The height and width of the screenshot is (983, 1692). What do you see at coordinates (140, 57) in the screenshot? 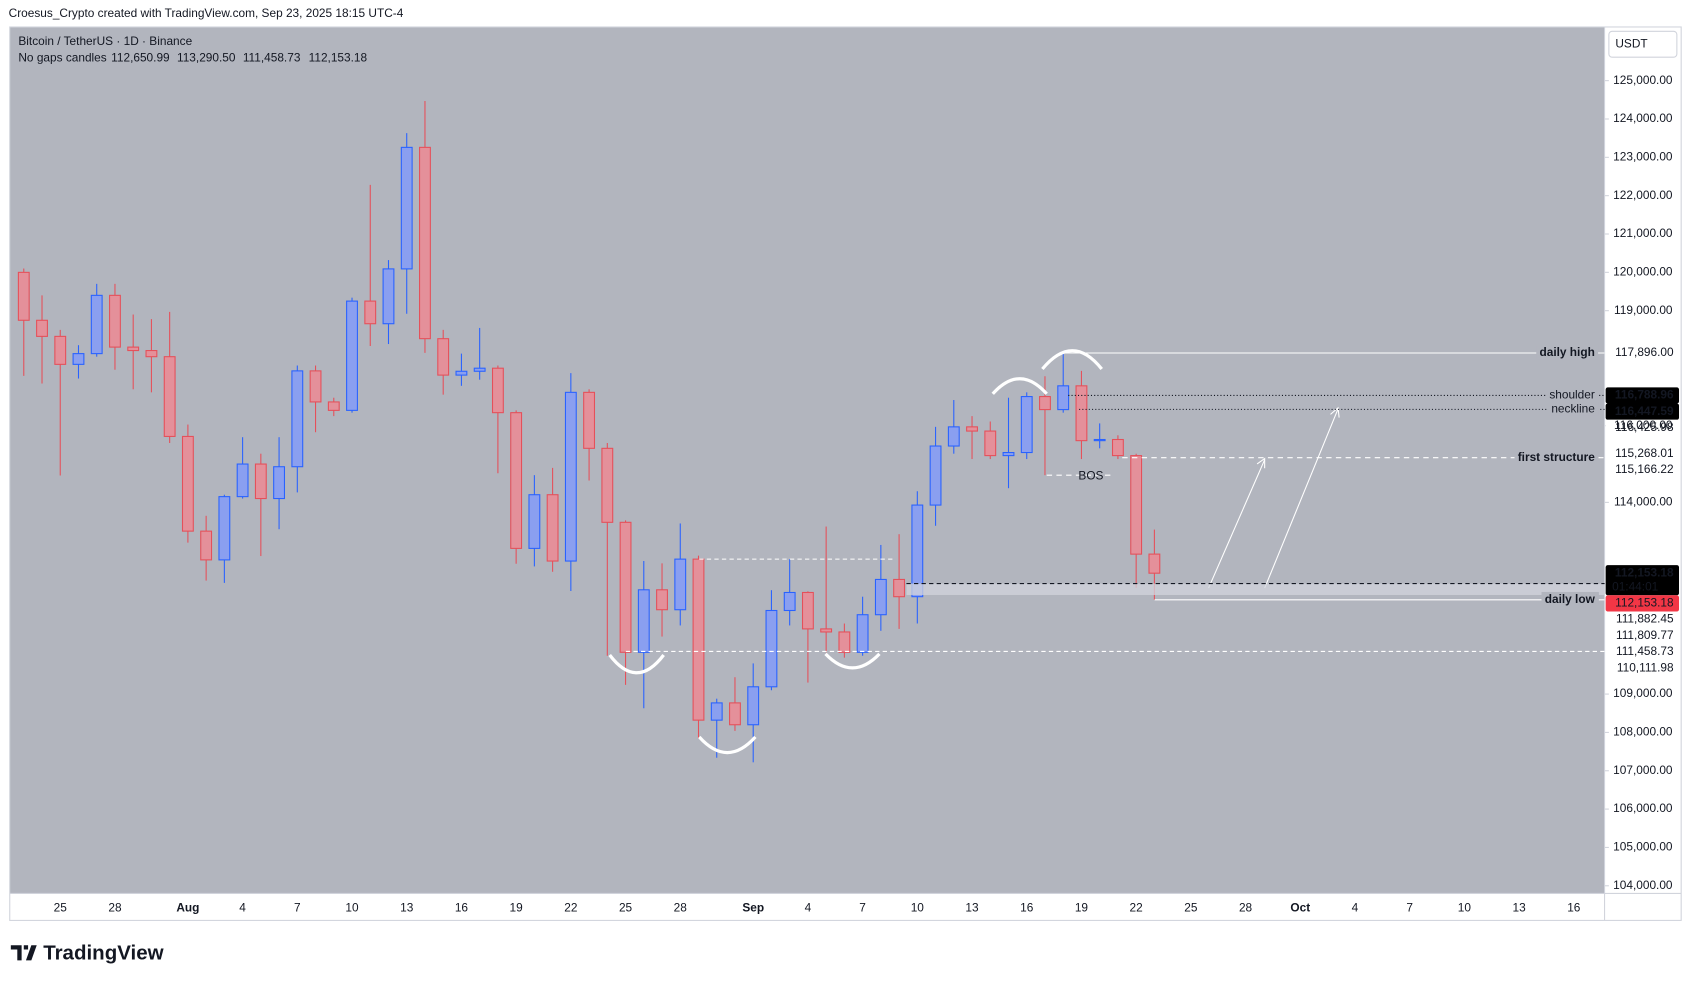
I see `ohlc-value: 112,650.99` at bounding box center [140, 57].